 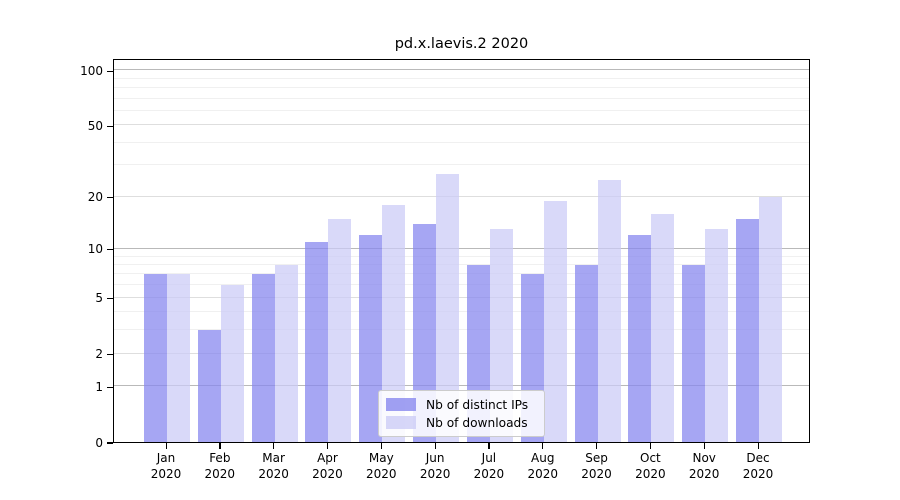 What do you see at coordinates (461, 44) in the screenshot?
I see `chart-title: pd.x.laevis.2 2020` at bounding box center [461, 44].